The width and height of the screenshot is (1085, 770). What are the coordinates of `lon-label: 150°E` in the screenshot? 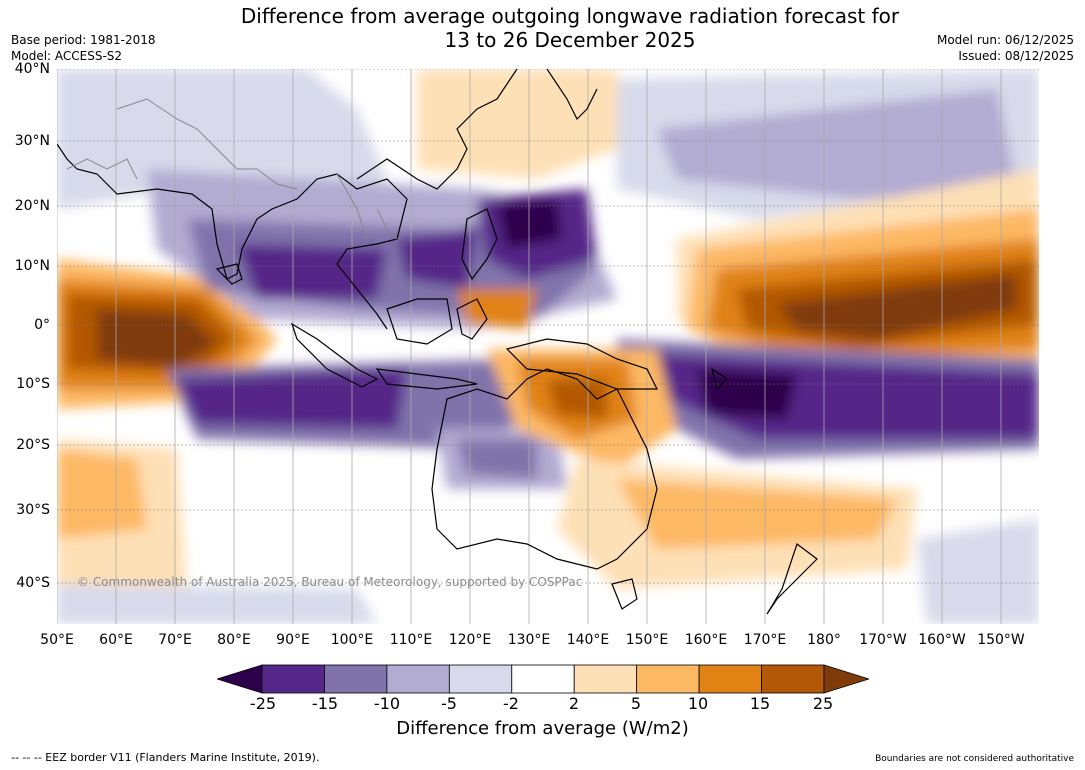 It's located at (647, 640).